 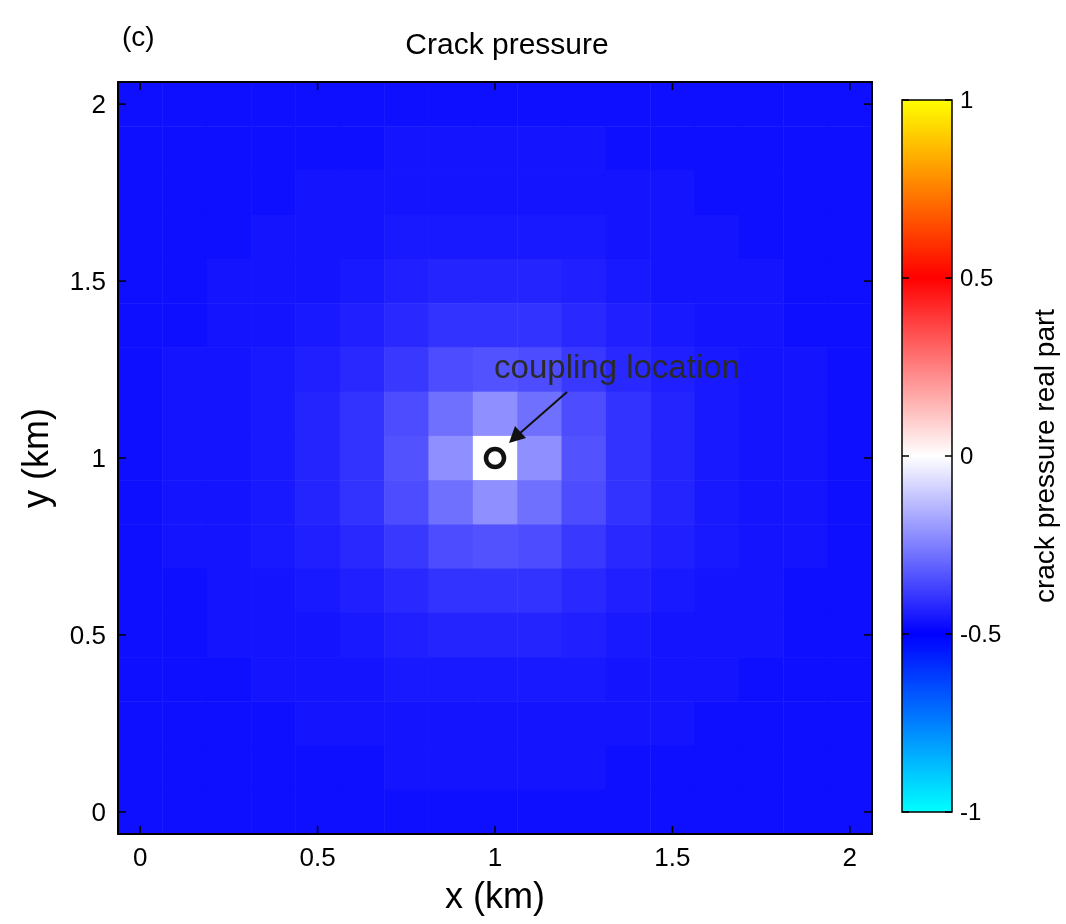 What do you see at coordinates (981, 634) in the screenshot?
I see `color-bar-label: -0.5` at bounding box center [981, 634].